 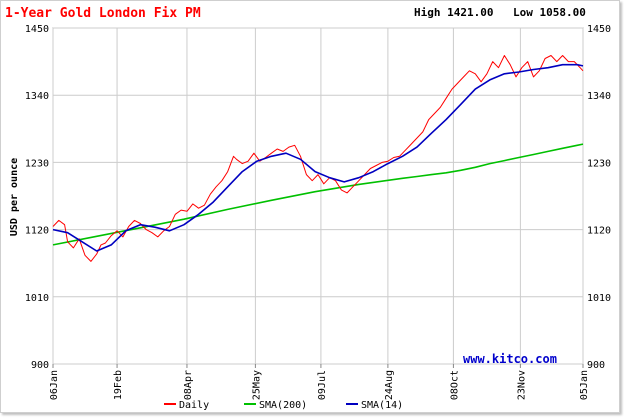 I want to click on chart-title: 1-Year Gold London Fix PM, so click(x=103, y=13).